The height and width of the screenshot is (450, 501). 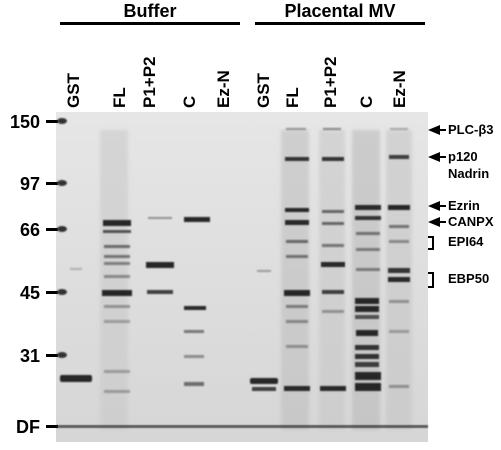 I want to click on band-label-canpx: CANPX, so click(x=471, y=221).